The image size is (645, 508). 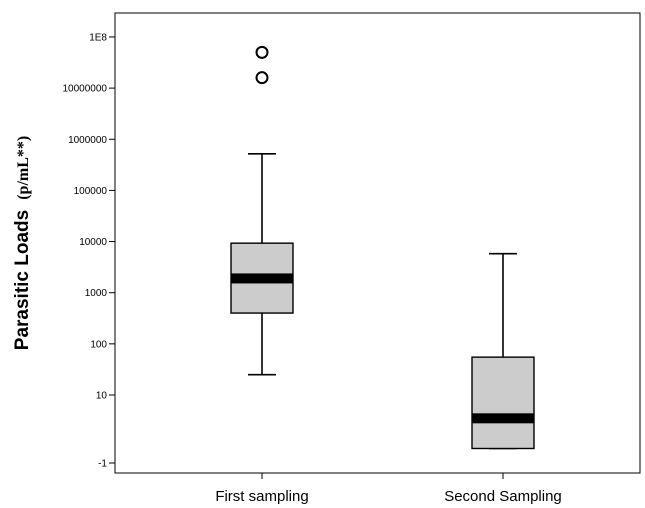 What do you see at coordinates (503, 496) in the screenshot?
I see `x-category-label: Second Sampling` at bounding box center [503, 496].